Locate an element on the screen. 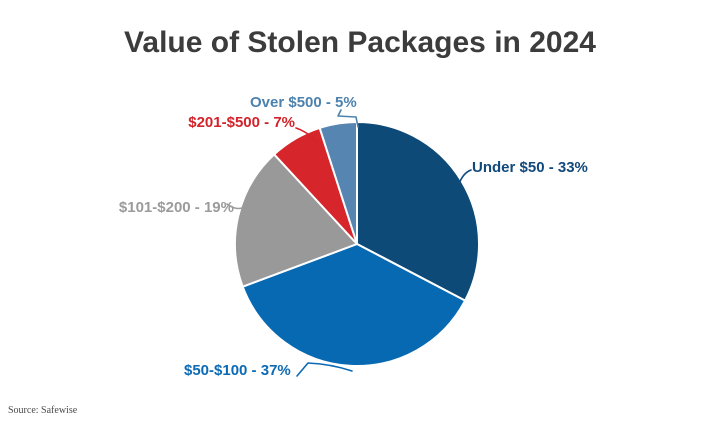 Image resolution: width=720 pixels, height=427 pixels. chart-title: Value of Stolen Packages in 2024 is located at coordinates (360, 42).